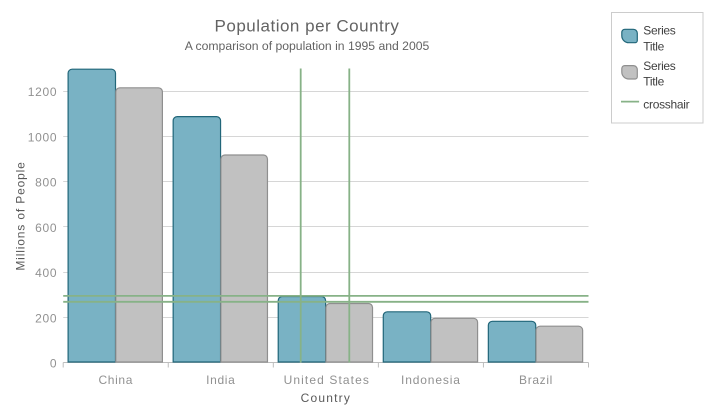 The image size is (705, 408). I want to click on svg-text: Country, so click(326, 398).